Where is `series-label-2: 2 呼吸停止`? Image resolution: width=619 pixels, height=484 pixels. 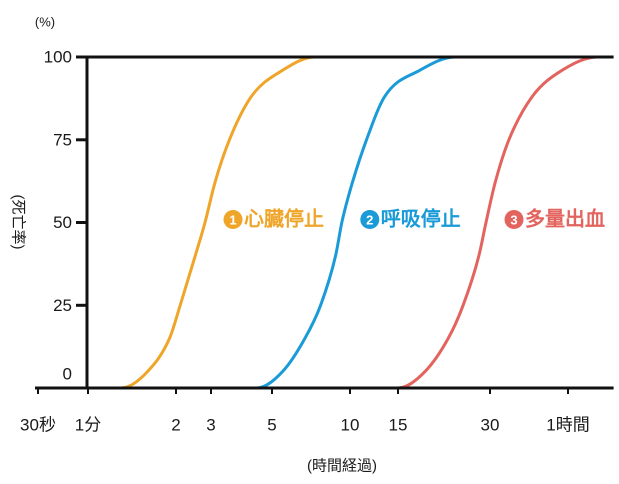 series-label-2: 2 呼吸停止 is located at coordinates (410, 219).